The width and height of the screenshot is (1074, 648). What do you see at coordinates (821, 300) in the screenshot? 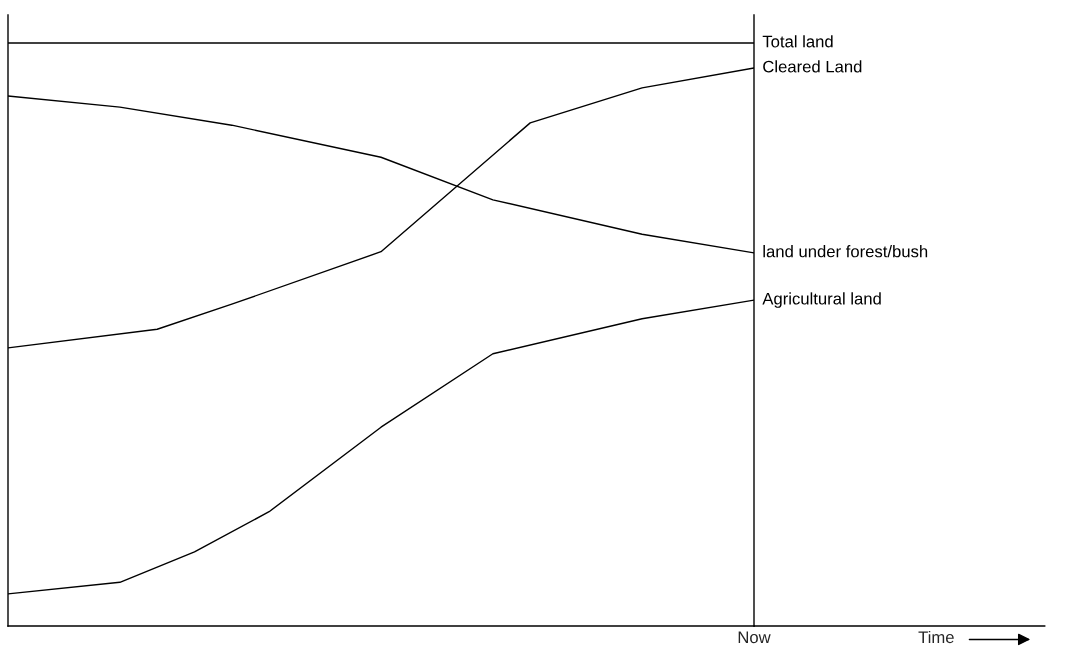
I see `series-label: Agricultural land` at bounding box center [821, 300].